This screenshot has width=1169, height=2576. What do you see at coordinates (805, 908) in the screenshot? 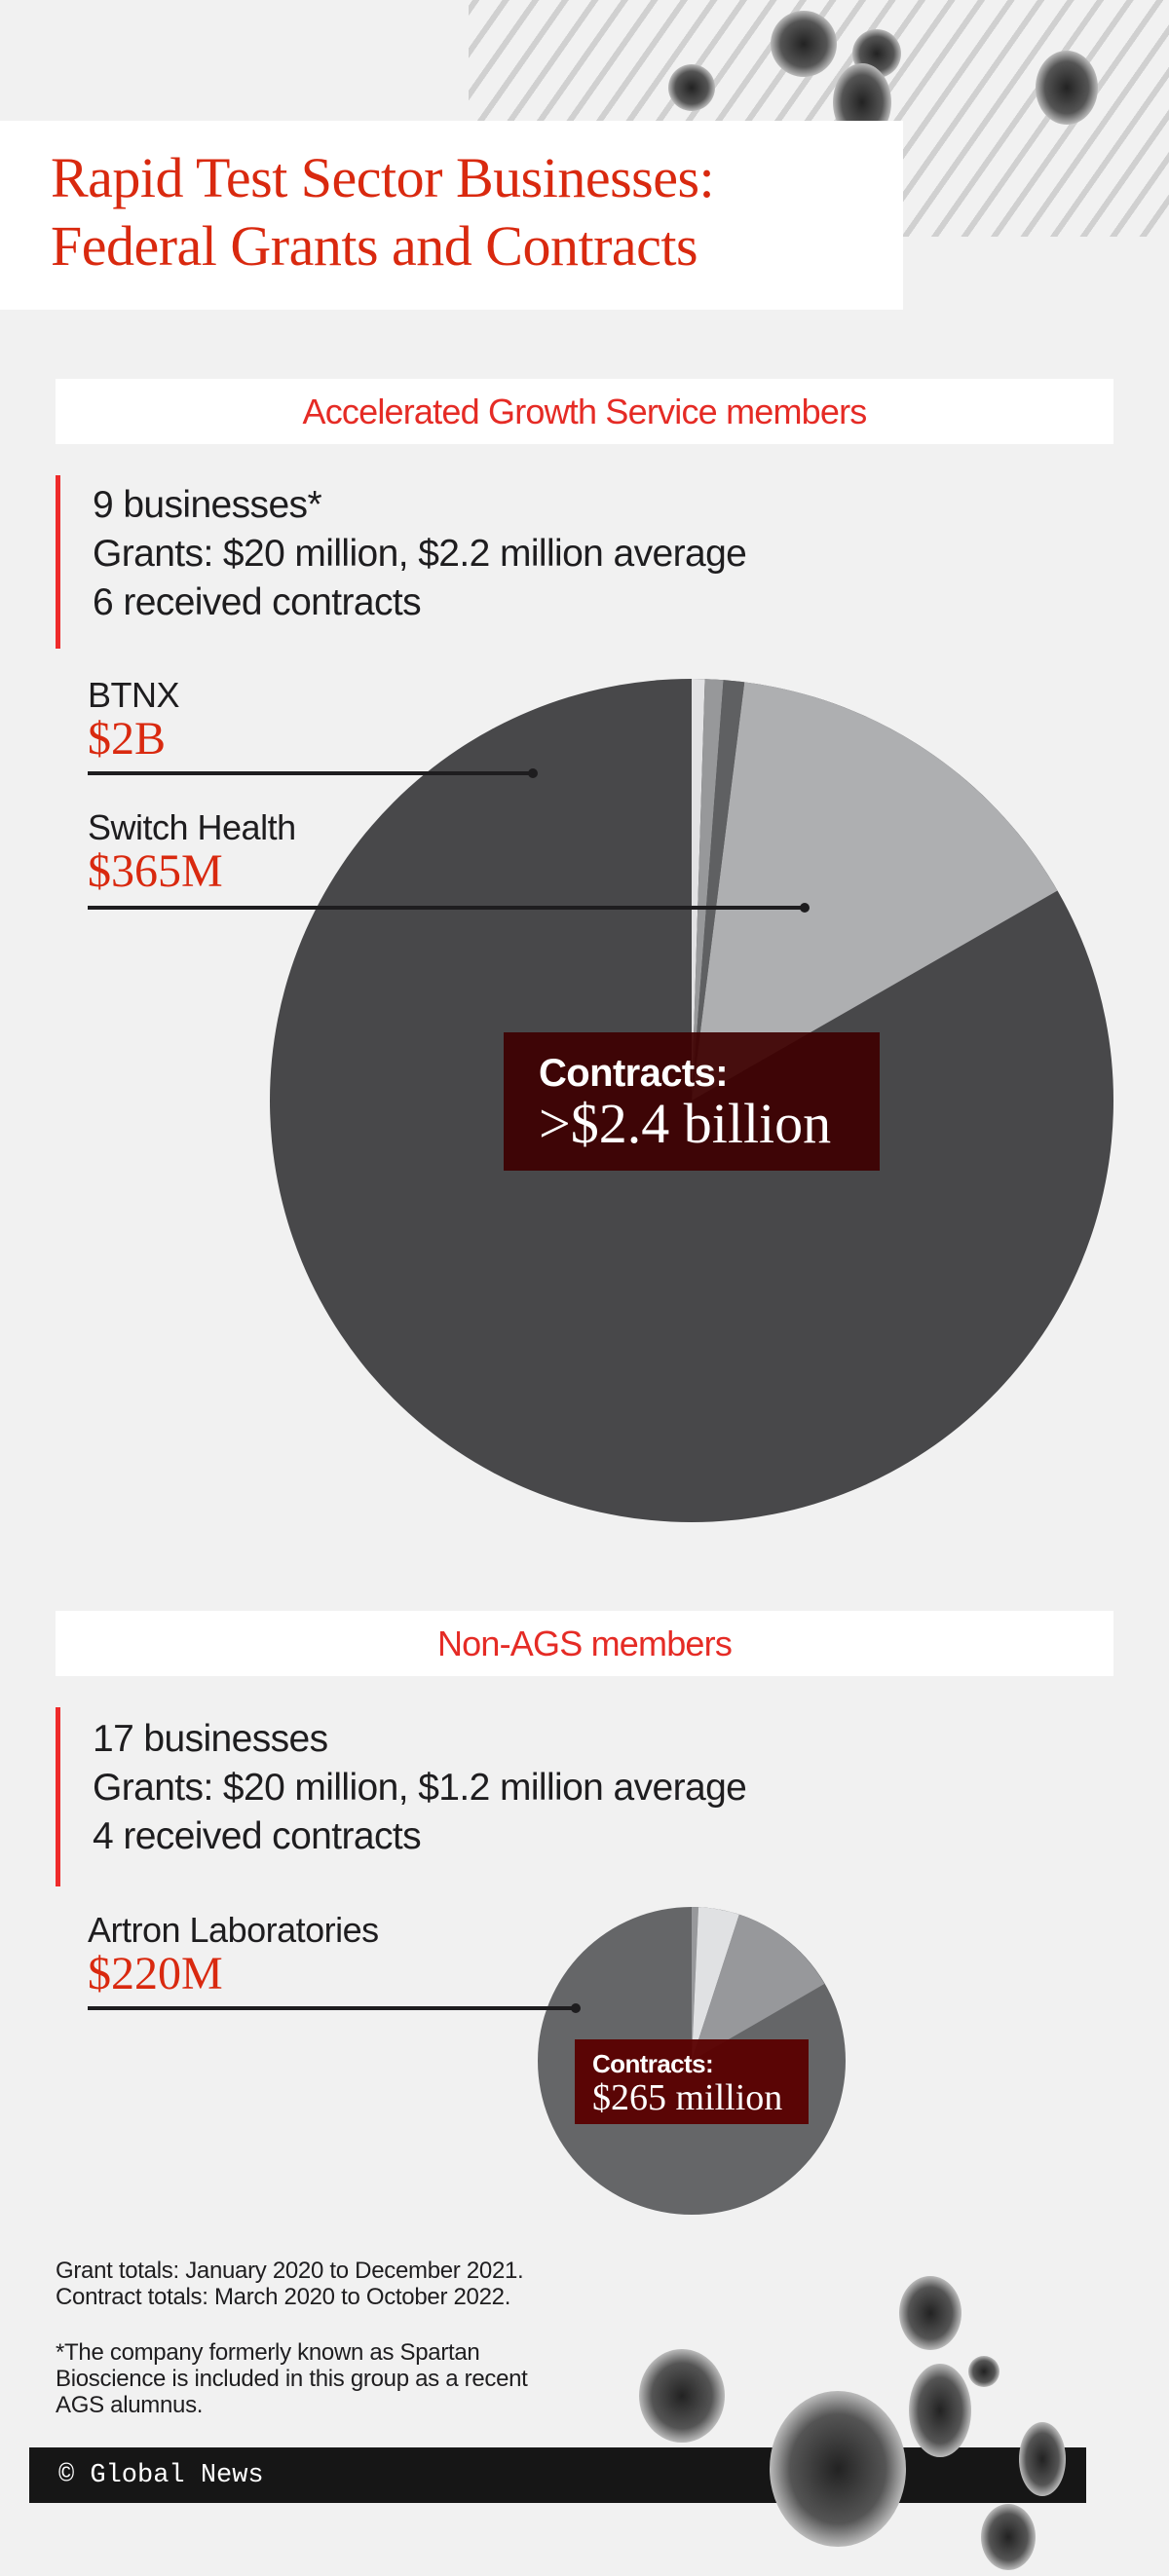
I see `leader-dot-switch-health` at bounding box center [805, 908].